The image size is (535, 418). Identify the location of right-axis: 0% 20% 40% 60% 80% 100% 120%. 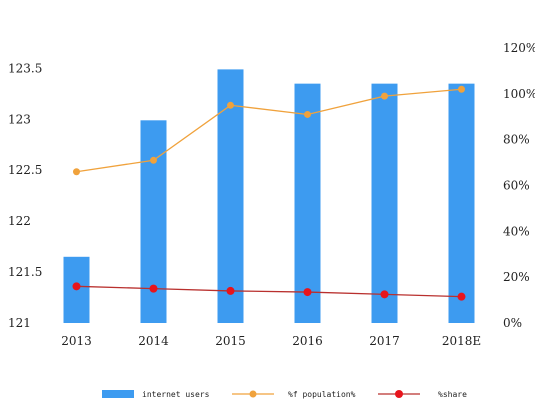
(519, 185).